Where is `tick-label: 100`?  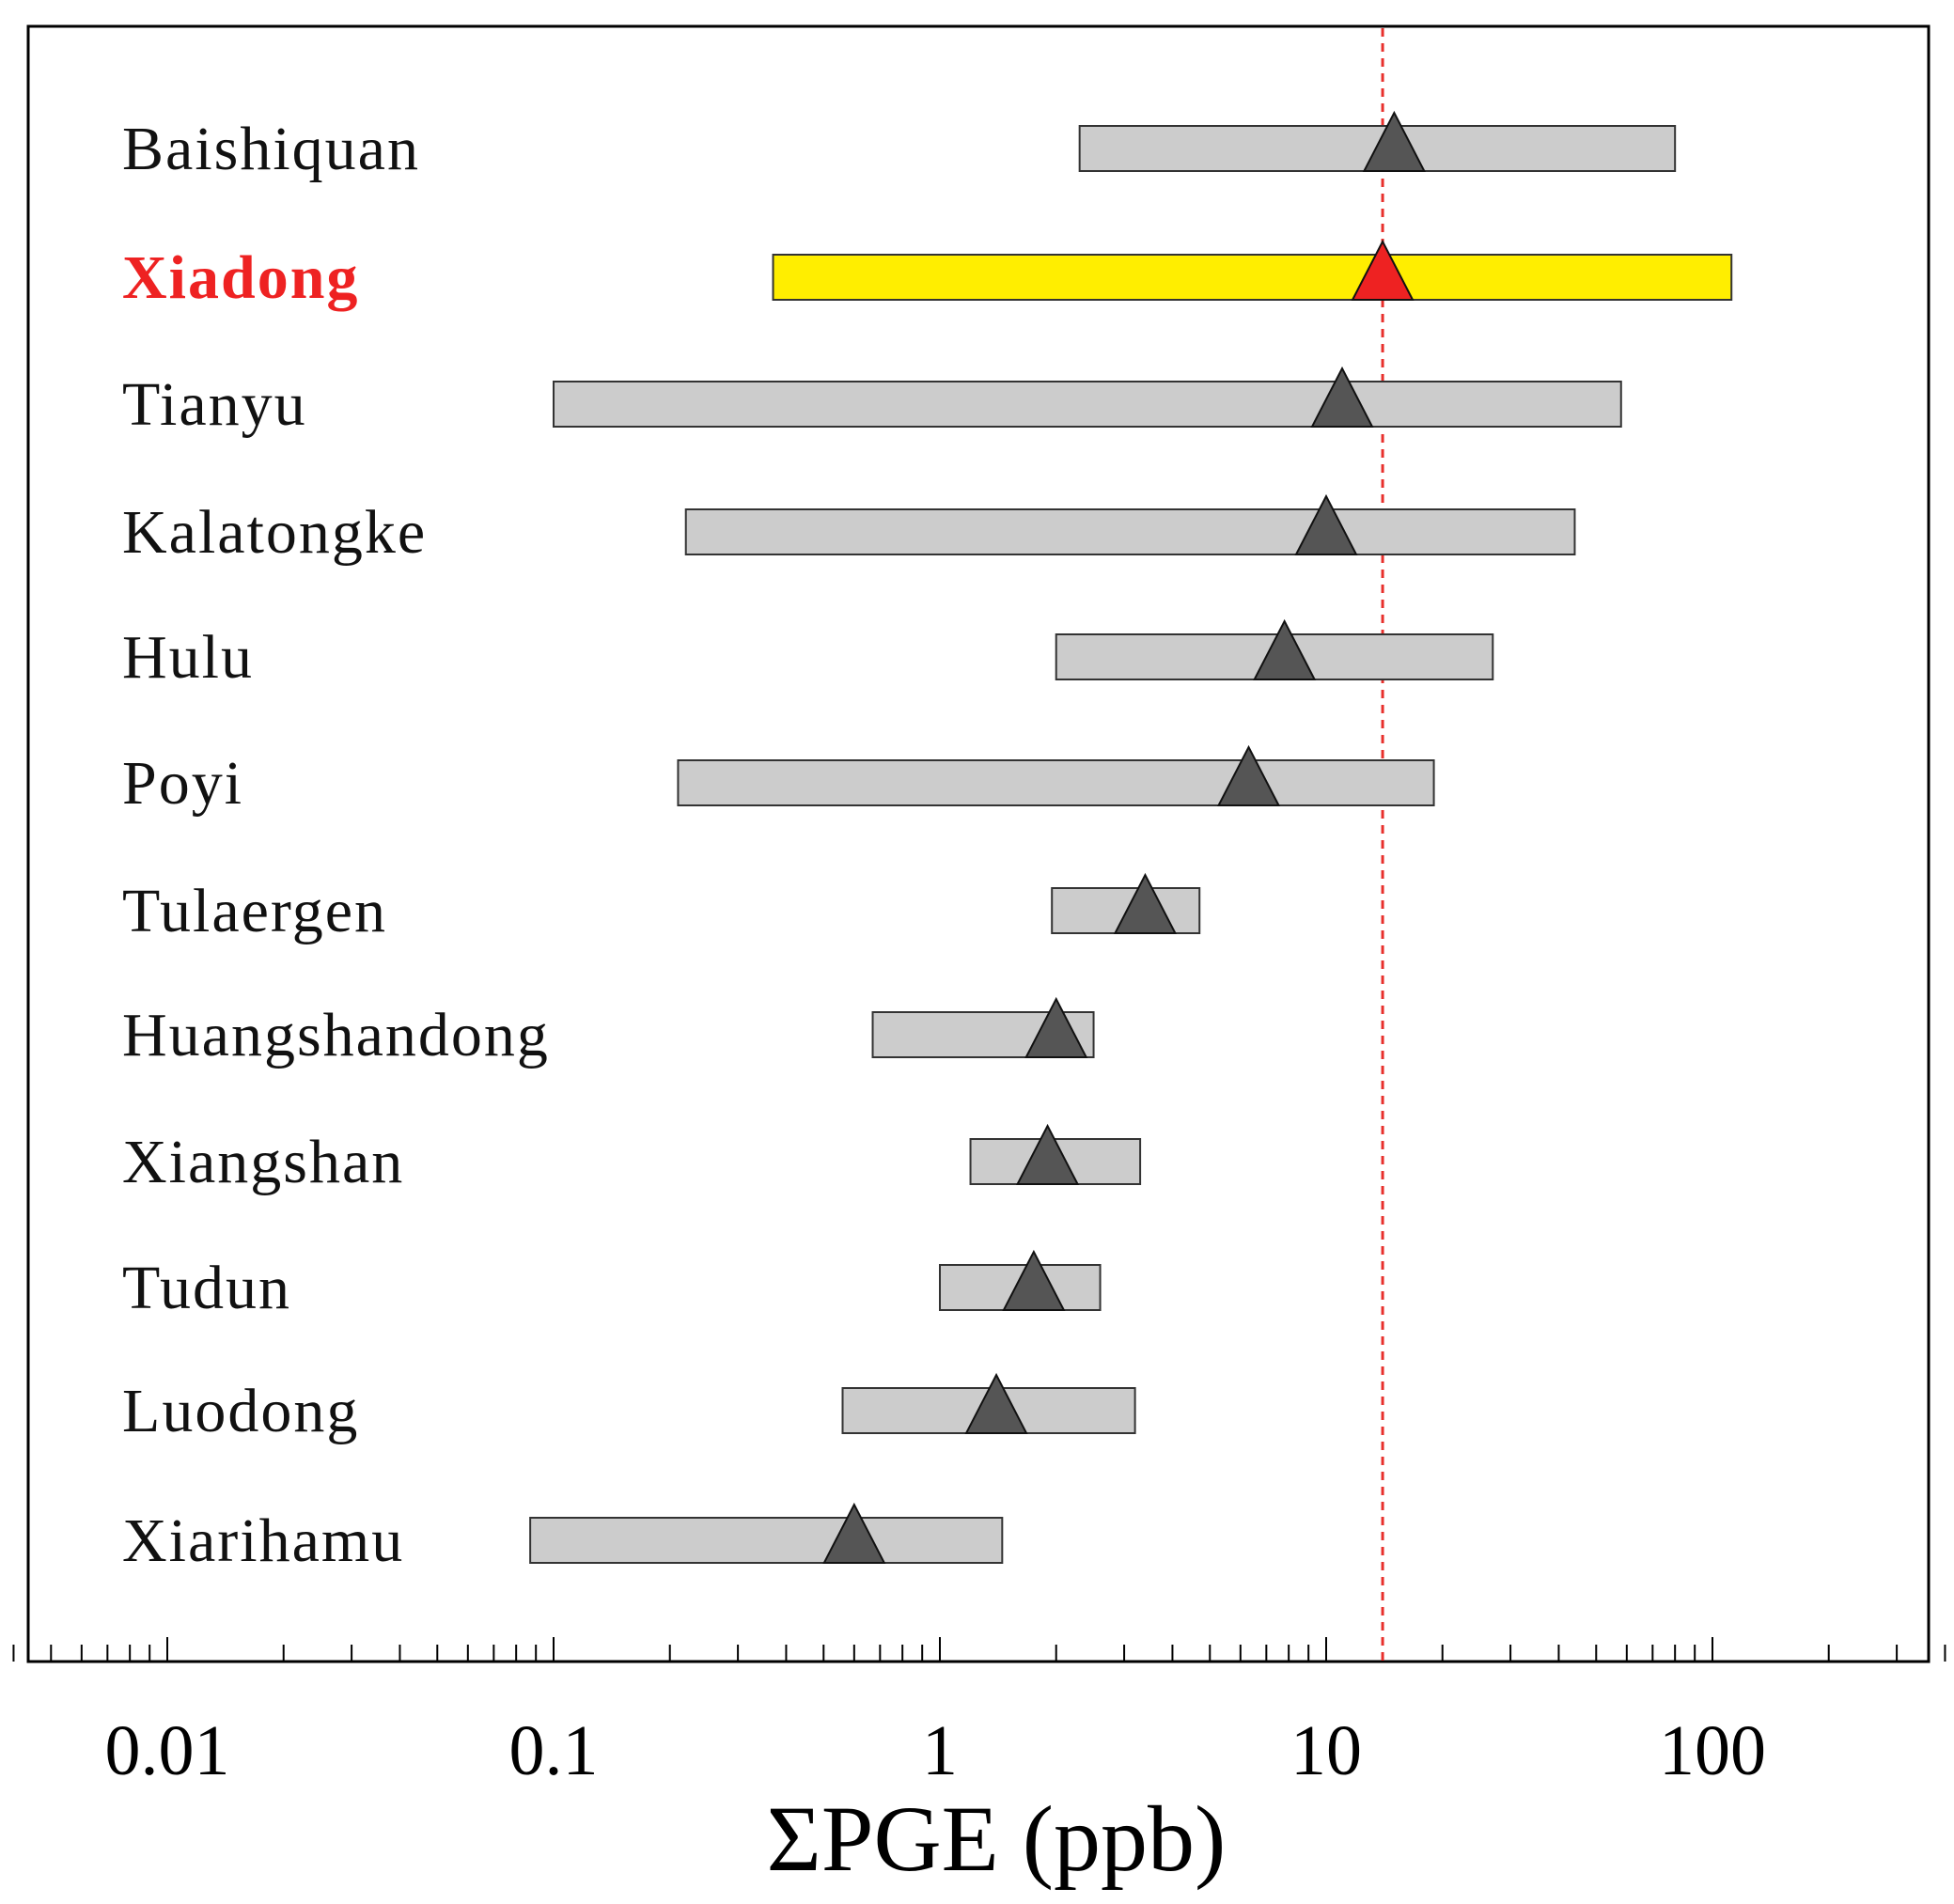
tick-label: 100 is located at coordinates (1712, 1750).